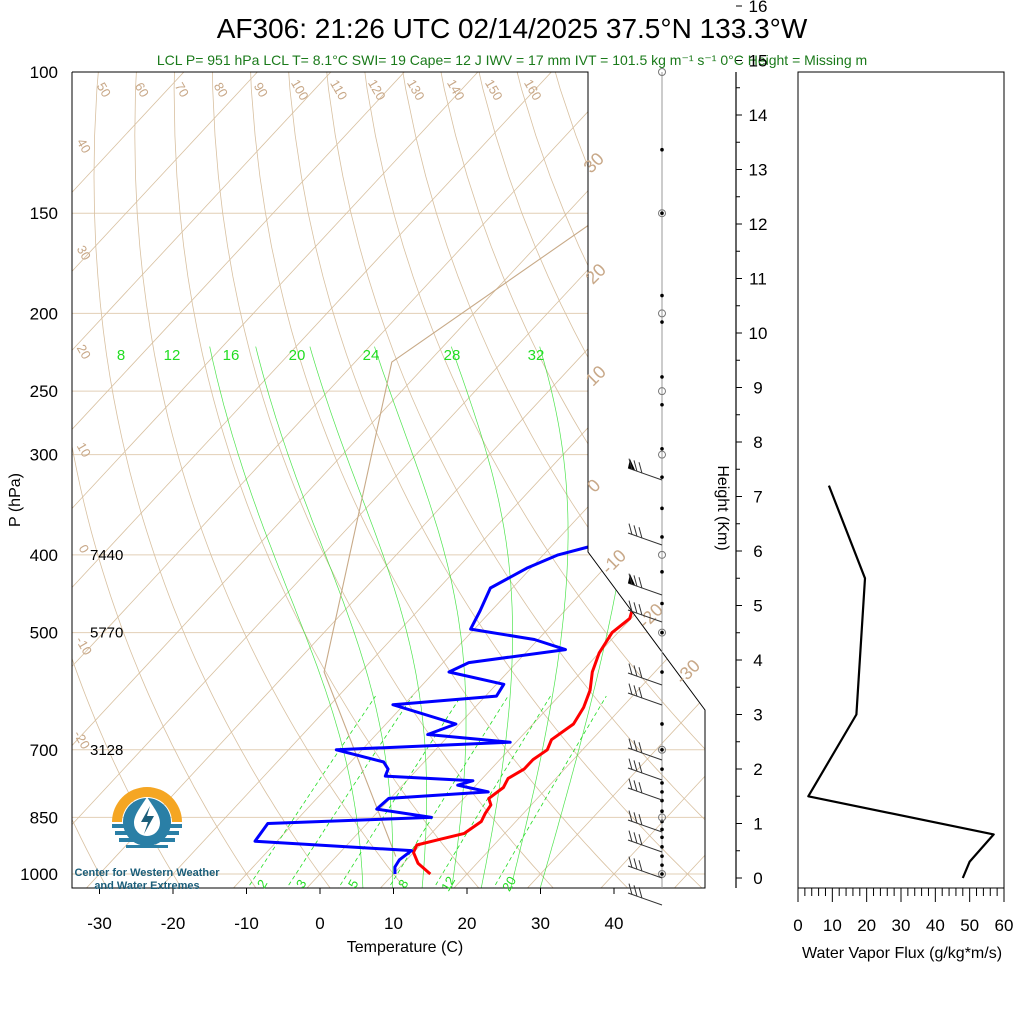  What do you see at coordinates (594, 163) in the screenshot?
I see `isotherm-label-right: 30` at bounding box center [594, 163].